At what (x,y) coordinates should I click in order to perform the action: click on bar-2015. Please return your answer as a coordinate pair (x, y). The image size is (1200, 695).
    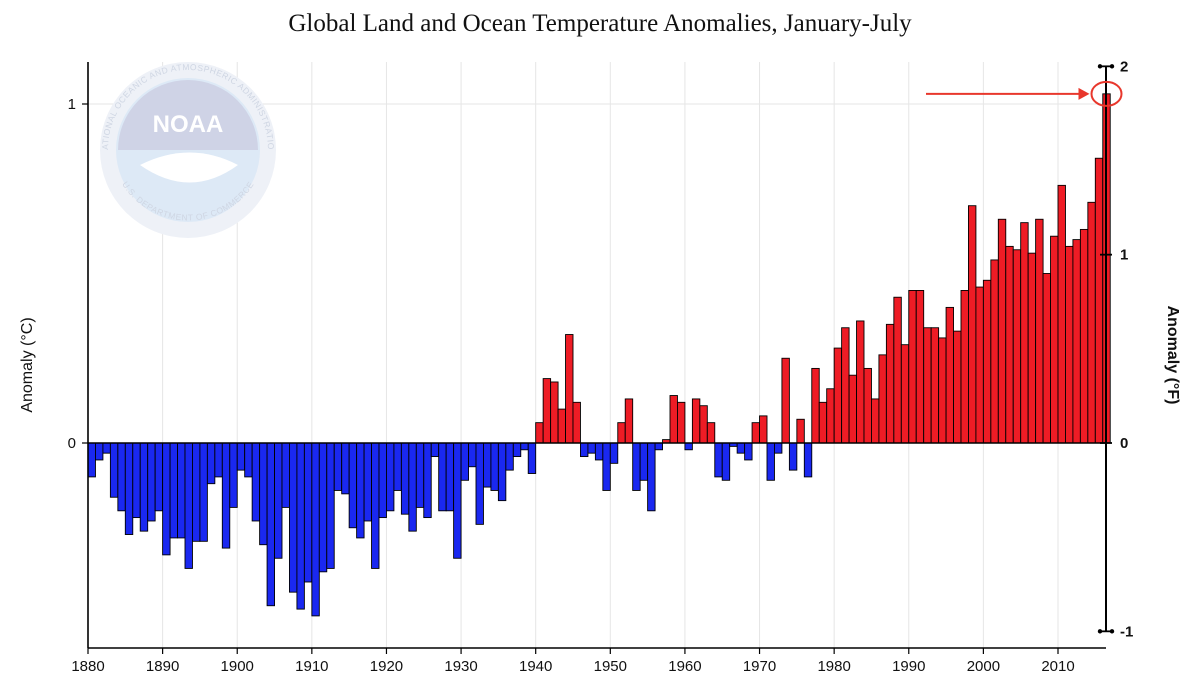
    Looking at the image, I should click on (1099, 300).